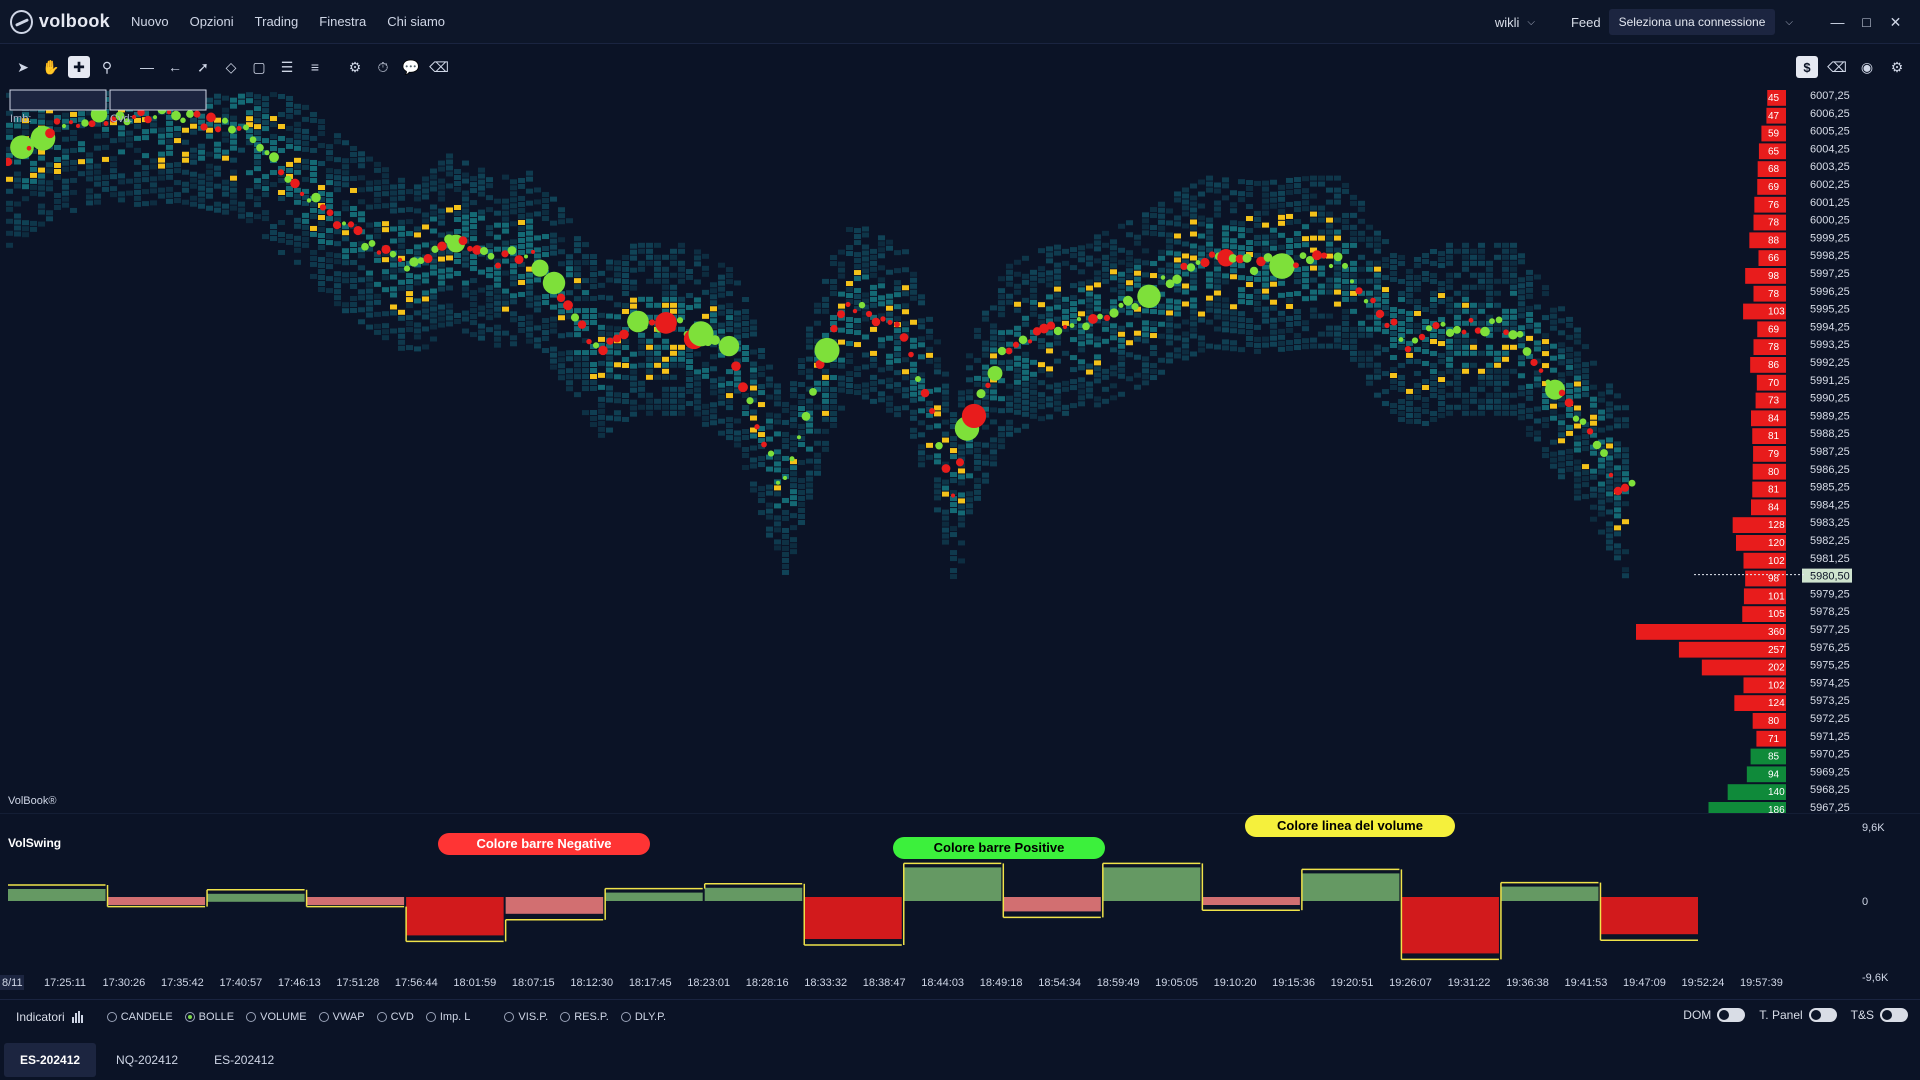  I want to click on record-icon: ◉, so click(1867, 66).